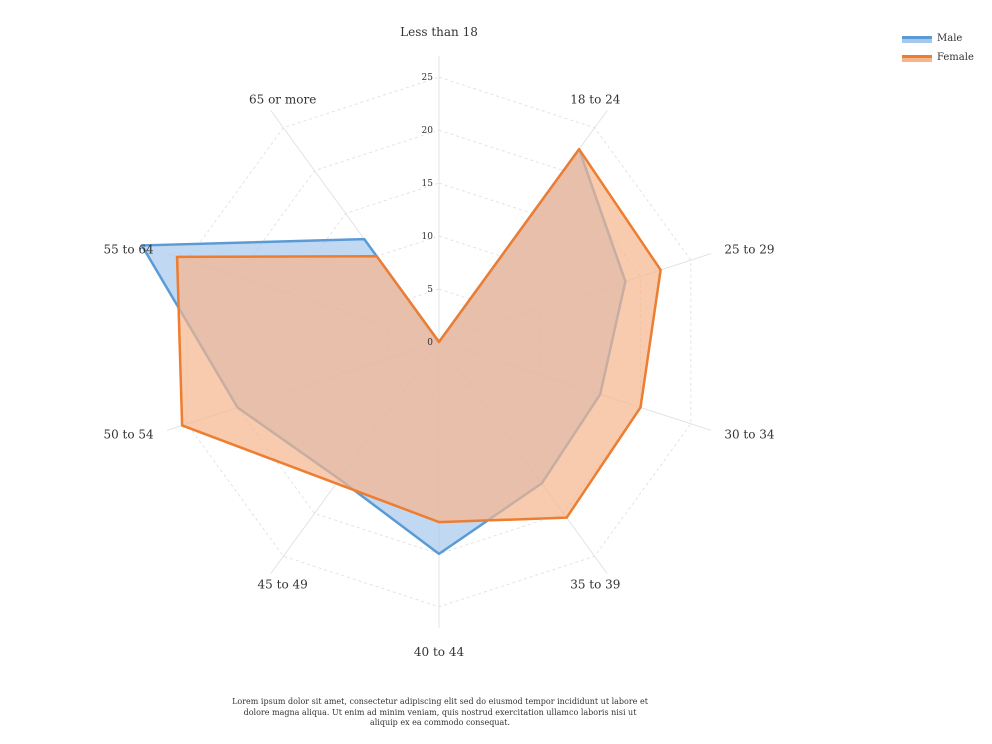 Image resolution: width=992 pixels, height=744 pixels. What do you see at coordinates (917, 39) in the screenshot?
I see `legend-swatch-male` at bounding box center [917, 39].